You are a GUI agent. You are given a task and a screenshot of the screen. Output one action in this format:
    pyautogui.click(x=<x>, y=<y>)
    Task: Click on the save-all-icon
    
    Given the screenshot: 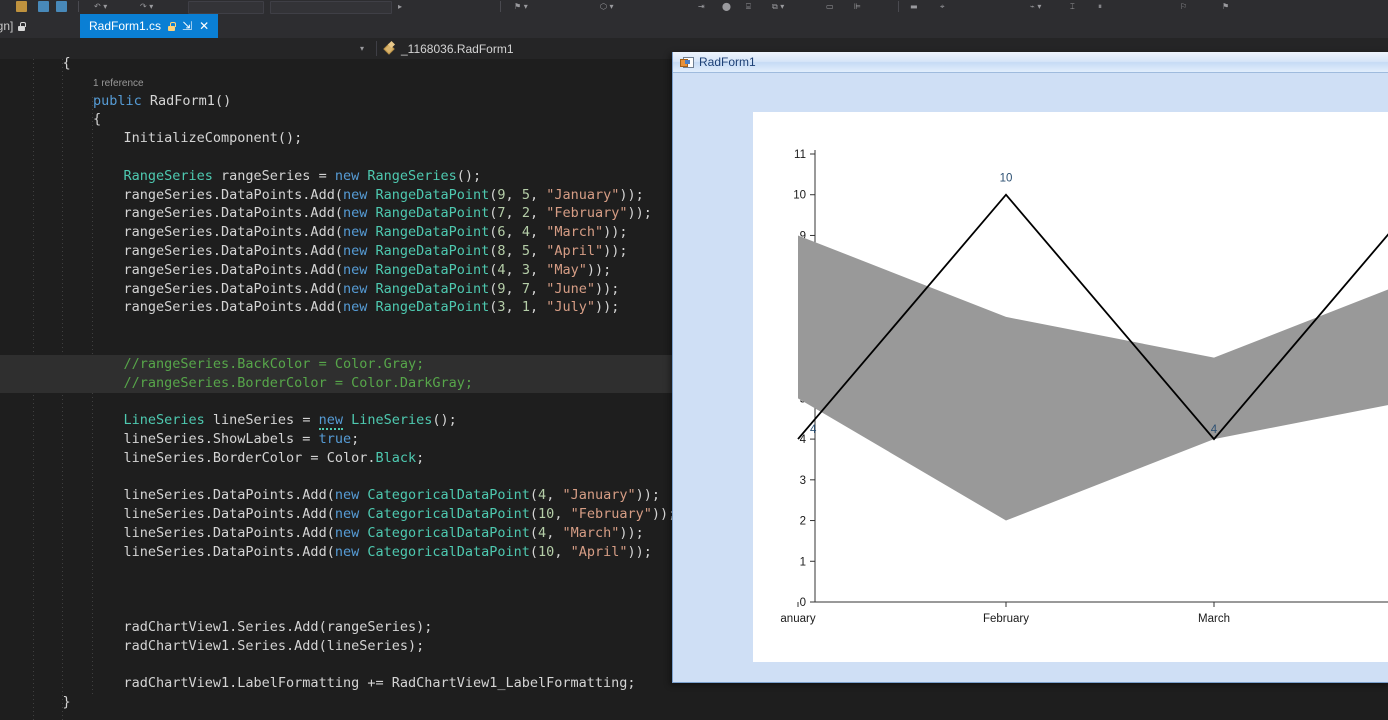 What is the action you would take?
    pyautogui.click(x=61, y=6)
    